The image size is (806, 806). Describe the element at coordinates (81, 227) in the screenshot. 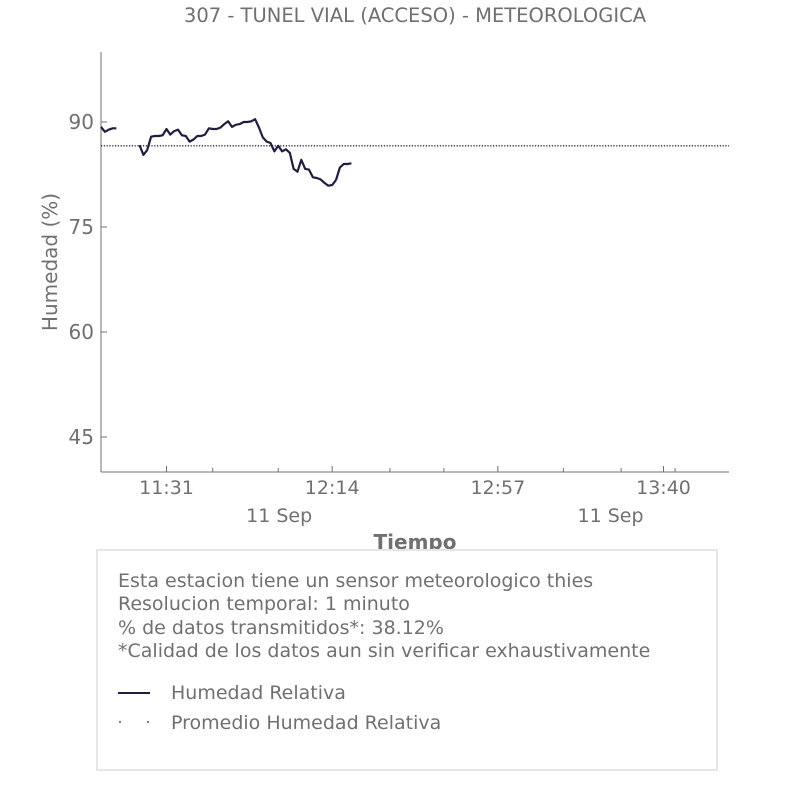

I see `y-tick-label: 75` at that location.